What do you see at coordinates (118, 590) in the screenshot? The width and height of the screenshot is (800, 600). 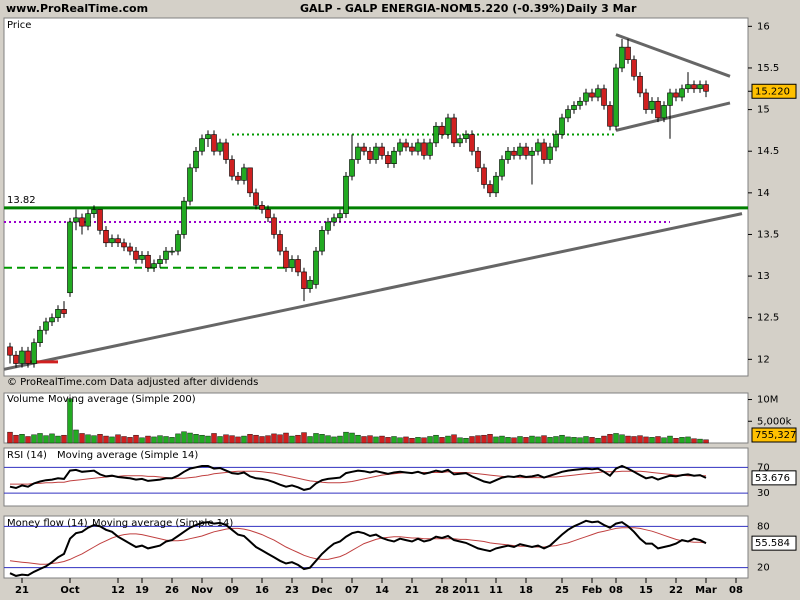 I see `x-tick-label: 12` at bounding box center [118, 590].